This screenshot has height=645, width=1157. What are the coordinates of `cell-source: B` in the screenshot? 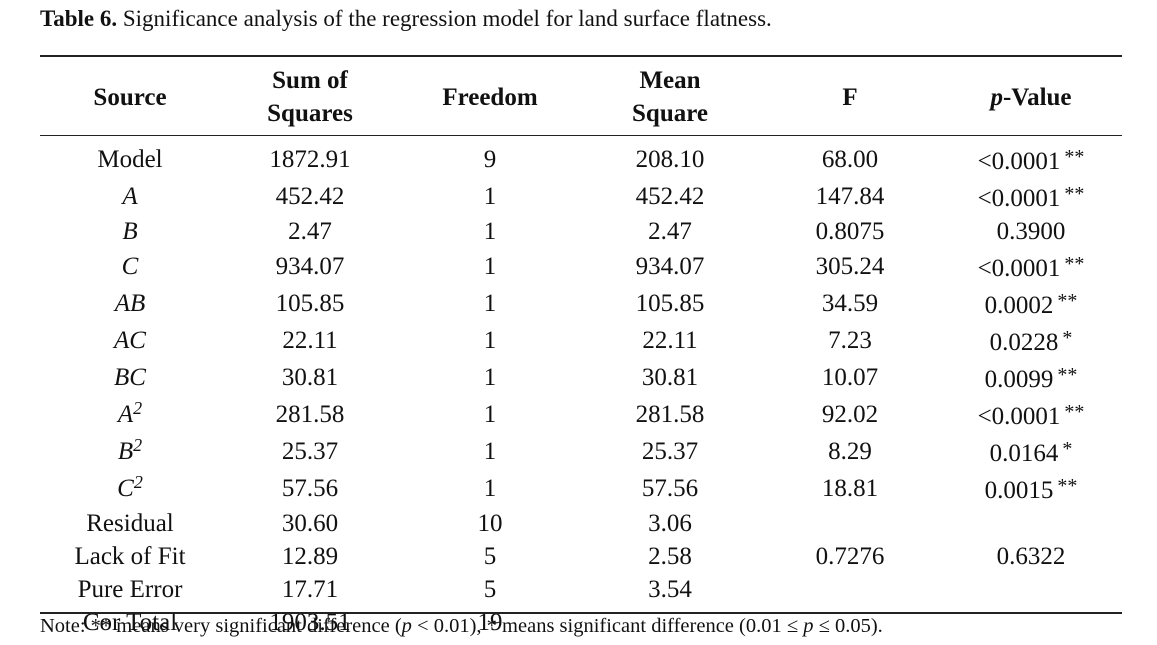 It's located at (130, 232).